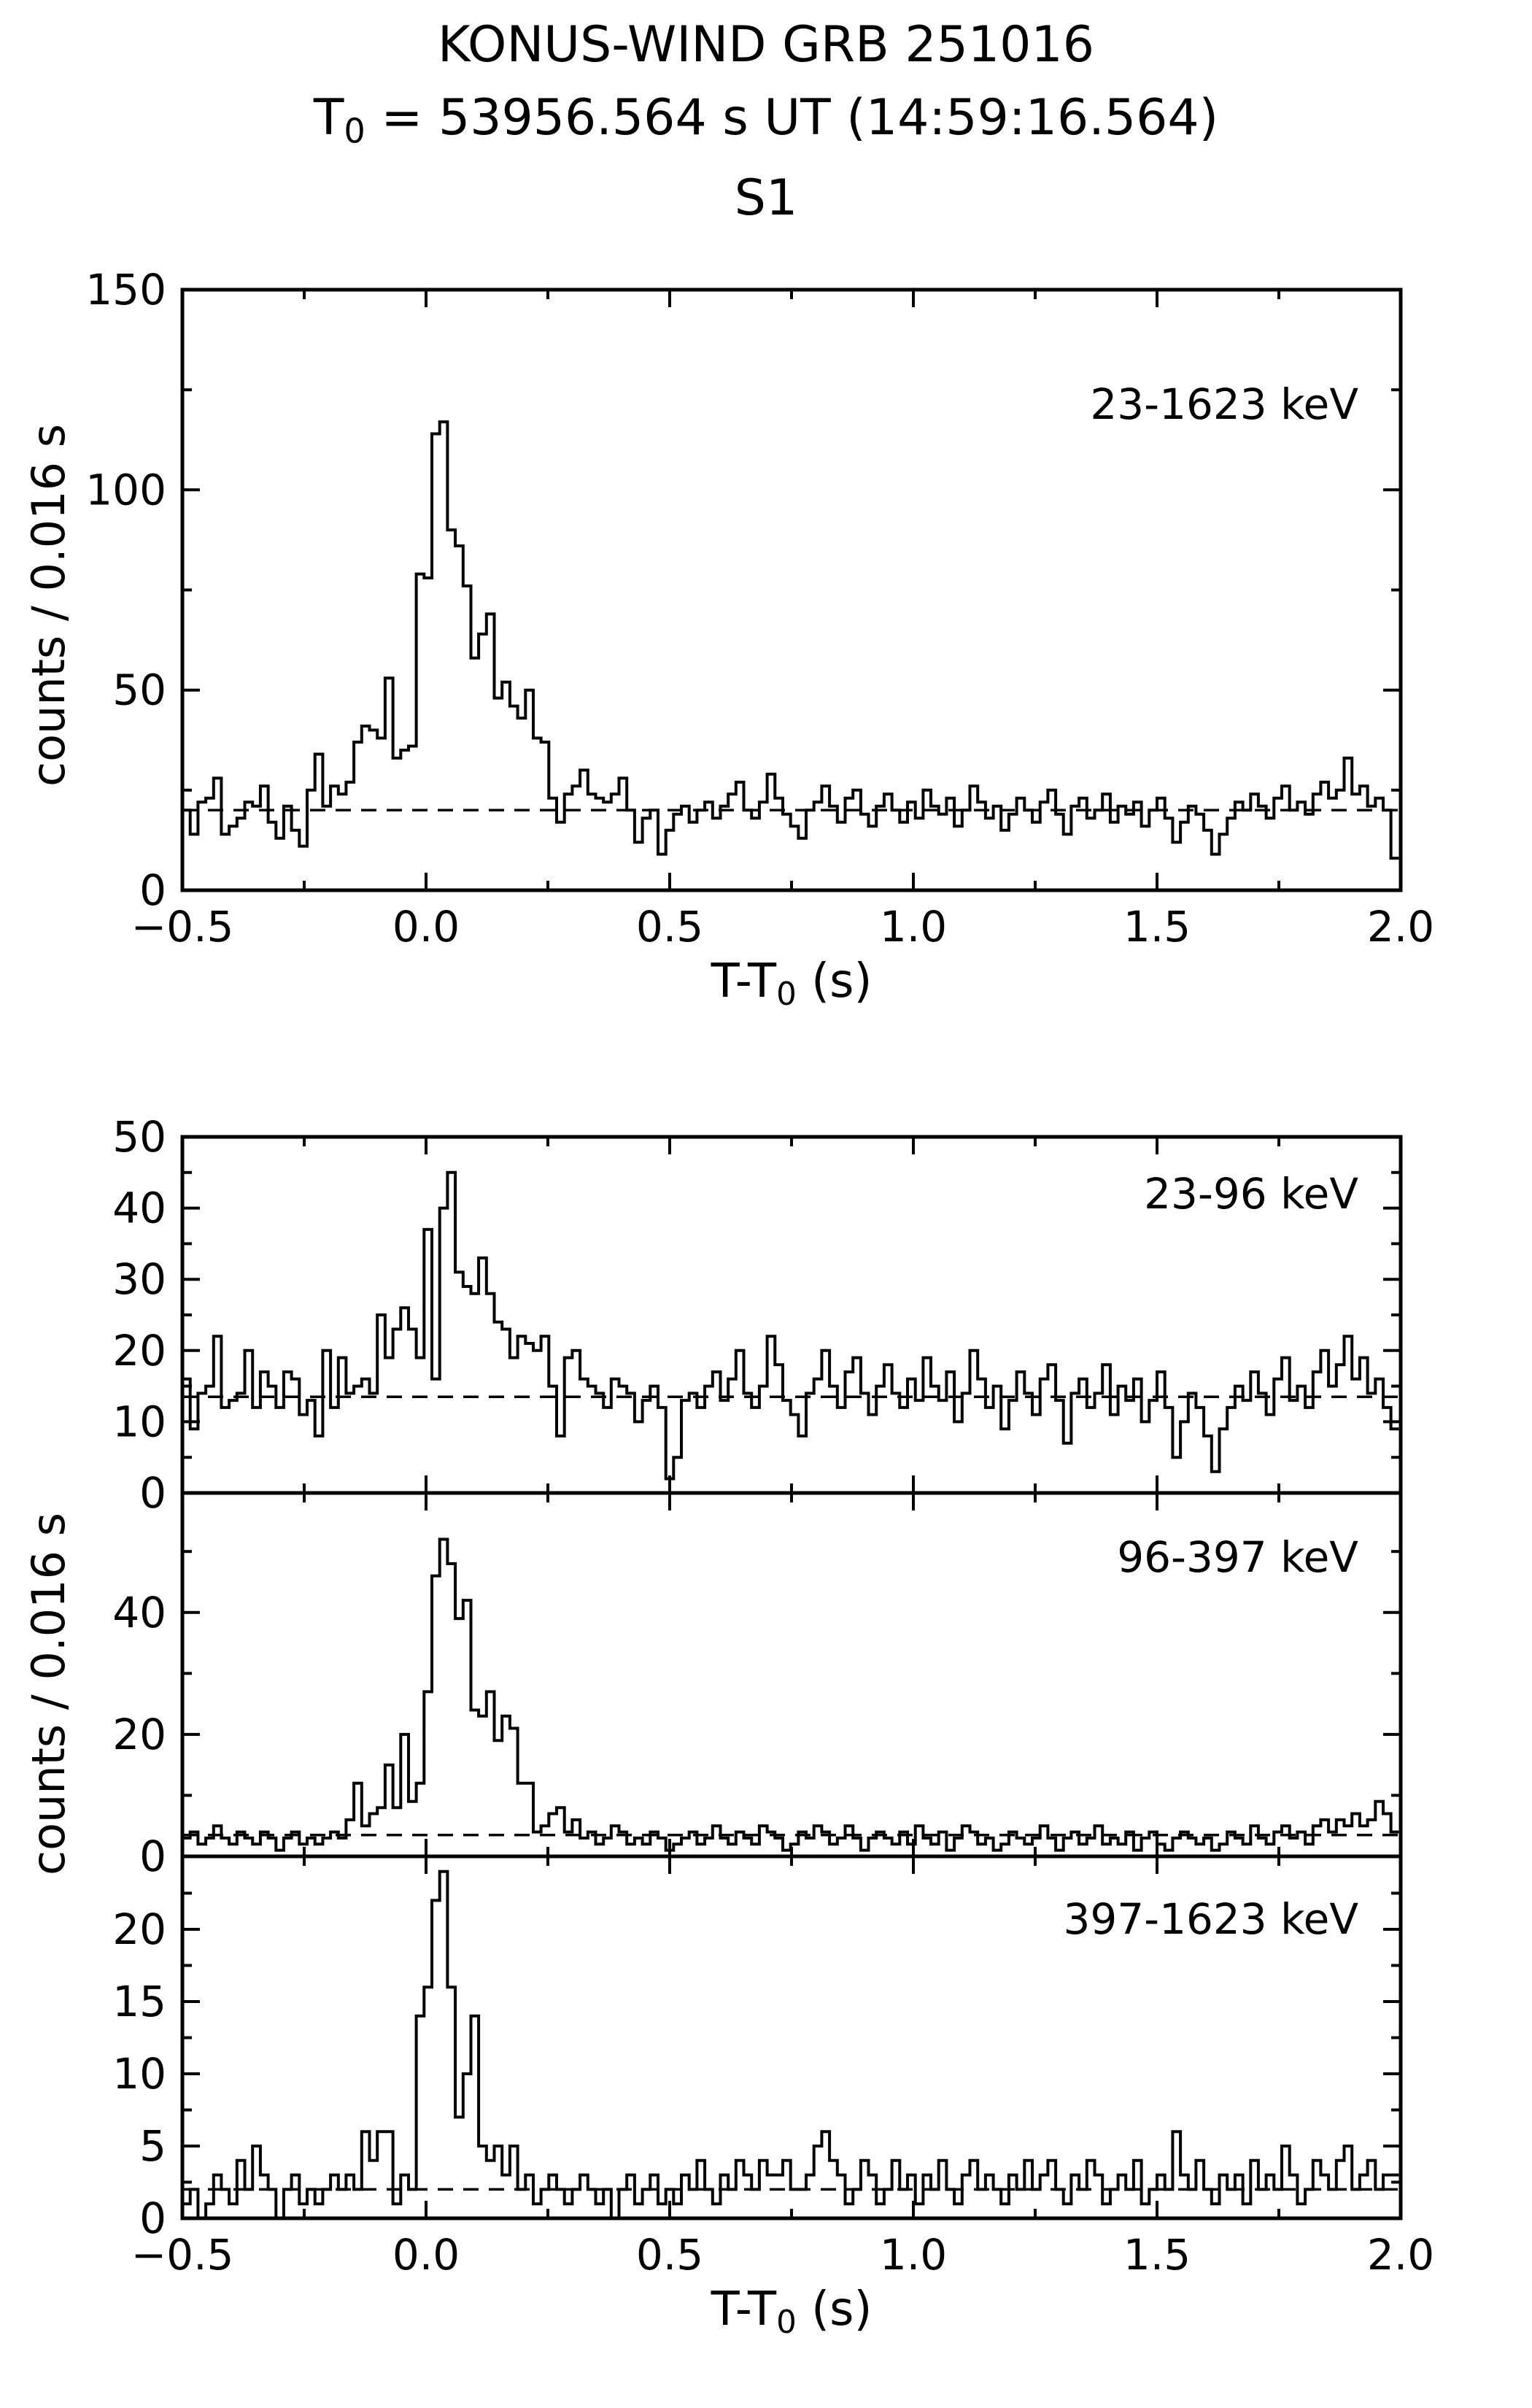  What do you see at coordinates (126, 489) in the screenshot?
I see `svg-text: 100` at bounding box center [126, 489].